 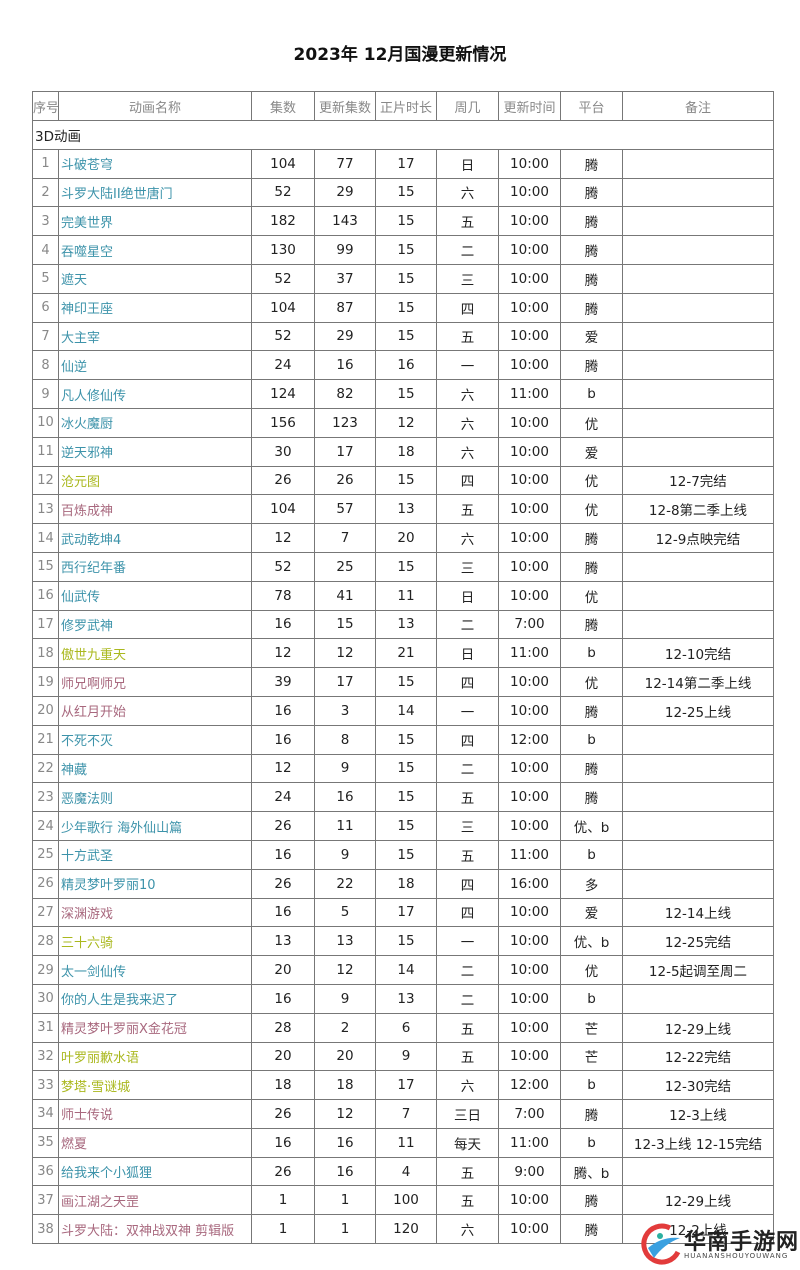 I want to click on table-row: 3 完美世界 182 143 15 五 10:00 腾, so click(x=403, y=221).